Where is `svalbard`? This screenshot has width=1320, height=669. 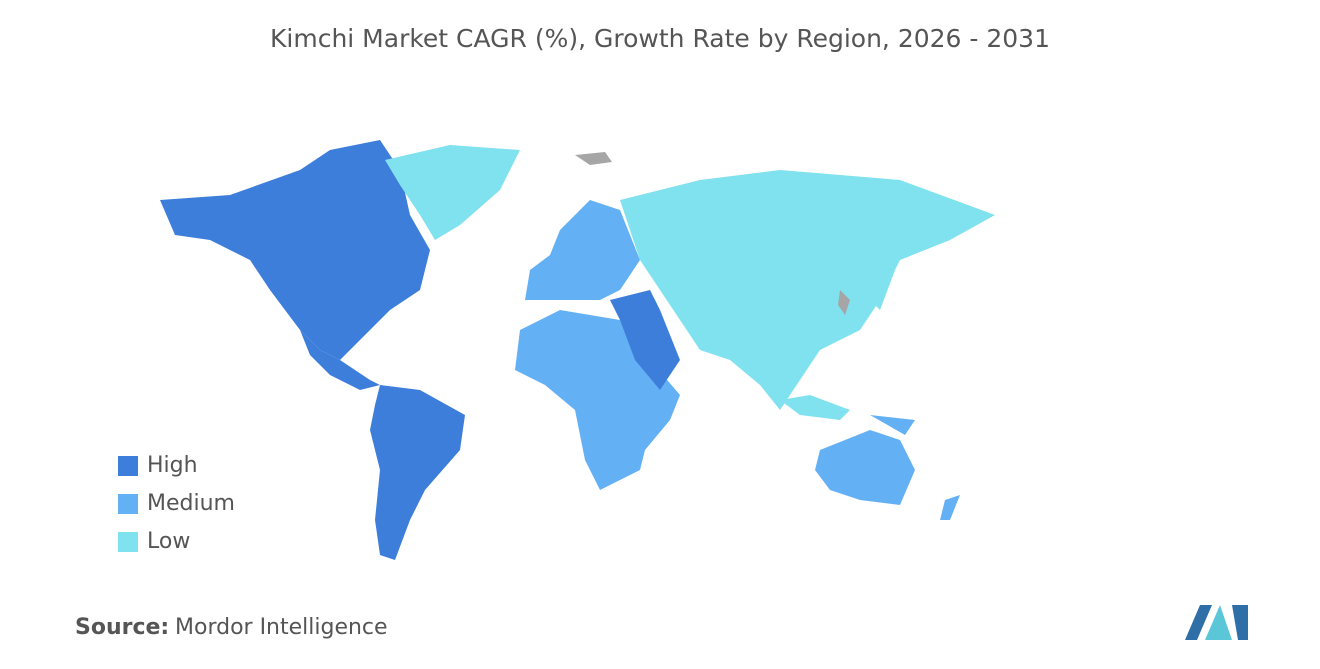
svalbard is located at coordinates (593, 158).